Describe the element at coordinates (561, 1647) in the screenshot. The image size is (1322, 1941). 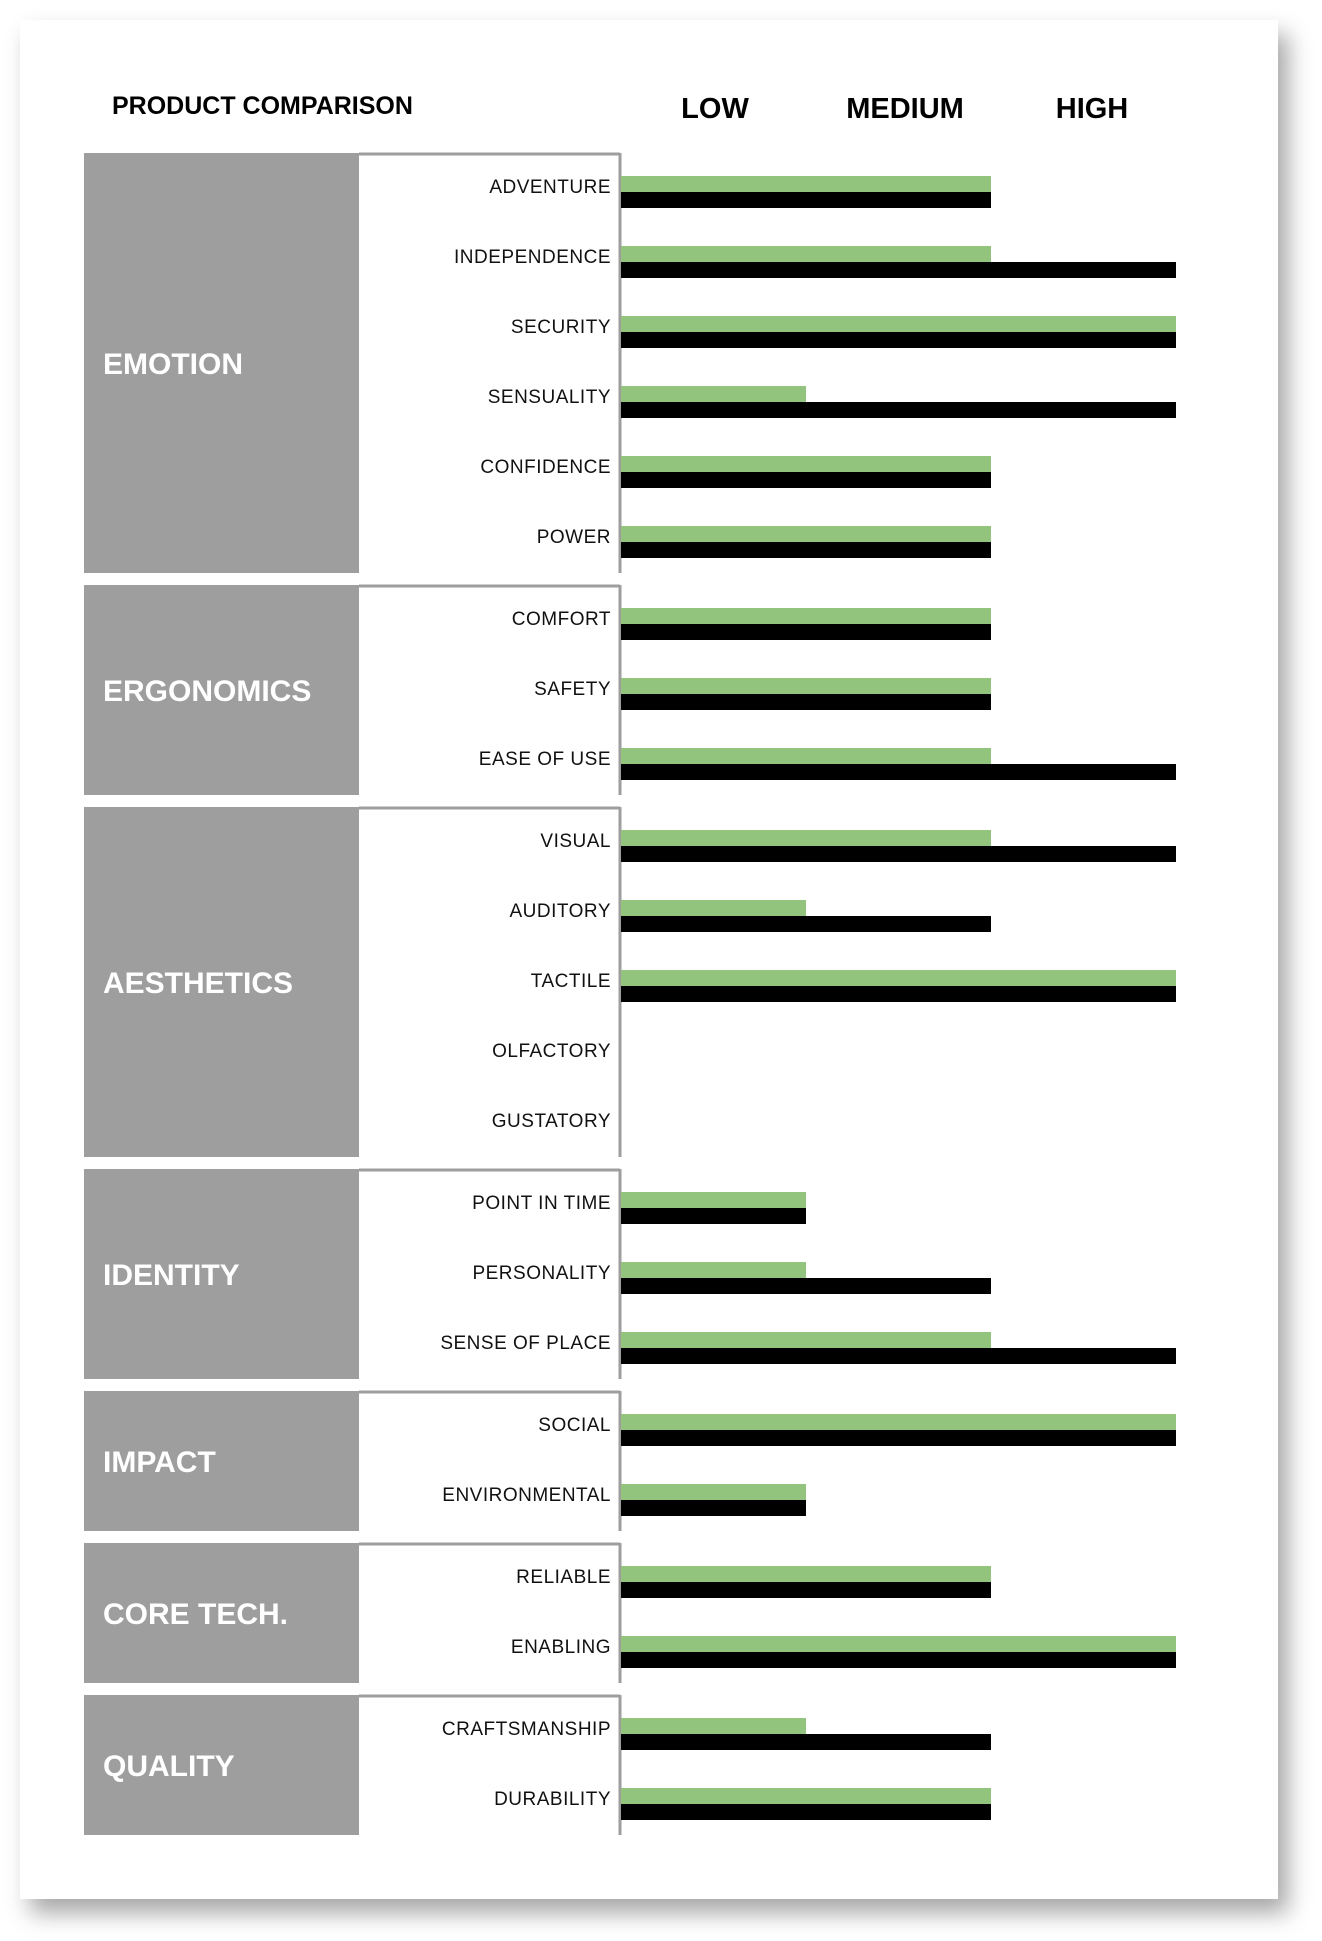
I see `row-label: ENABLING` at that location.